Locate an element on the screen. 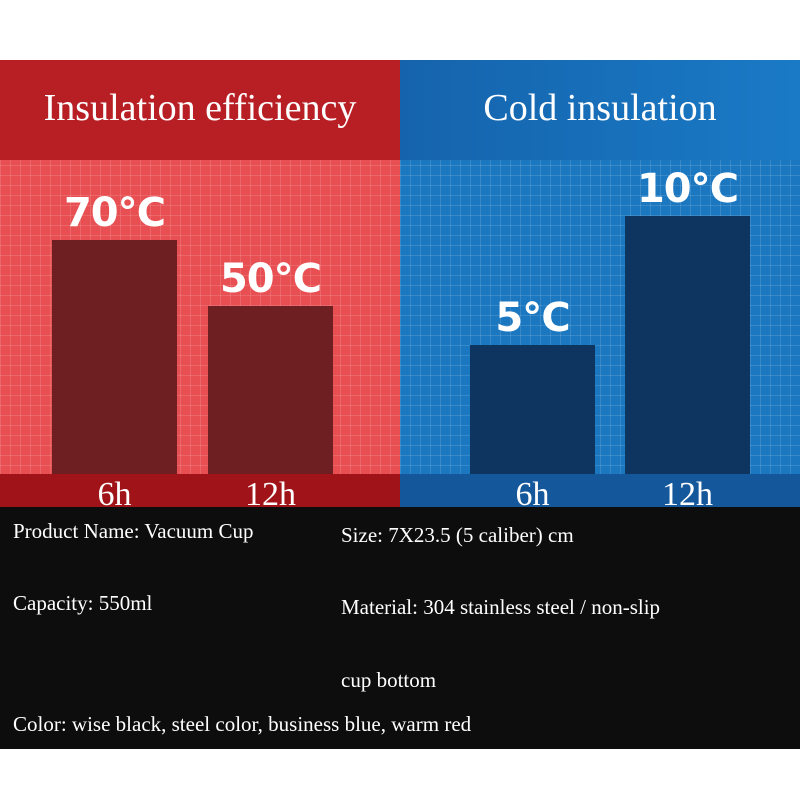  hot-chart-axis is located at coordinates (200, 490).